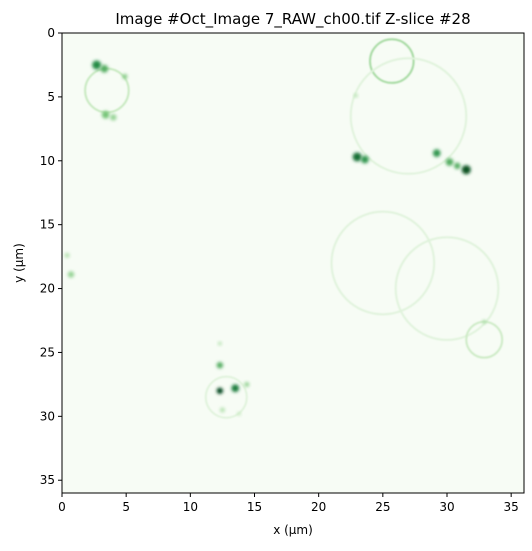 The height and width of the screenshot is (551, 532). I want to click on y-tick-label: 15, so click(47, 225).